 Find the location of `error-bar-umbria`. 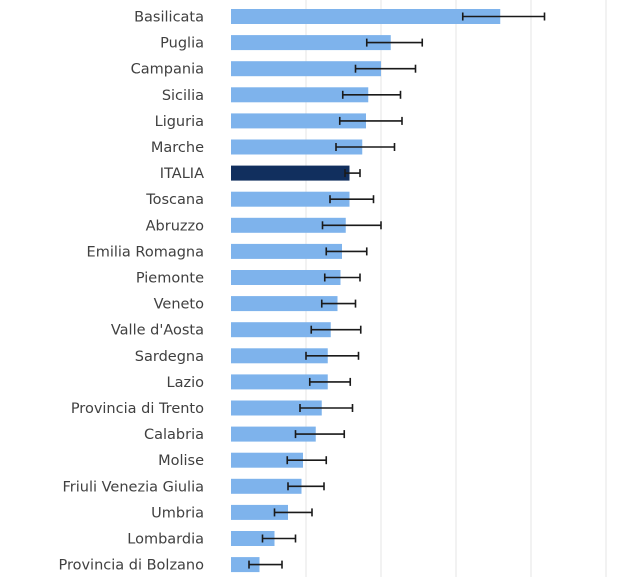

error-bar-umbria is located at coordinates (293, 512).